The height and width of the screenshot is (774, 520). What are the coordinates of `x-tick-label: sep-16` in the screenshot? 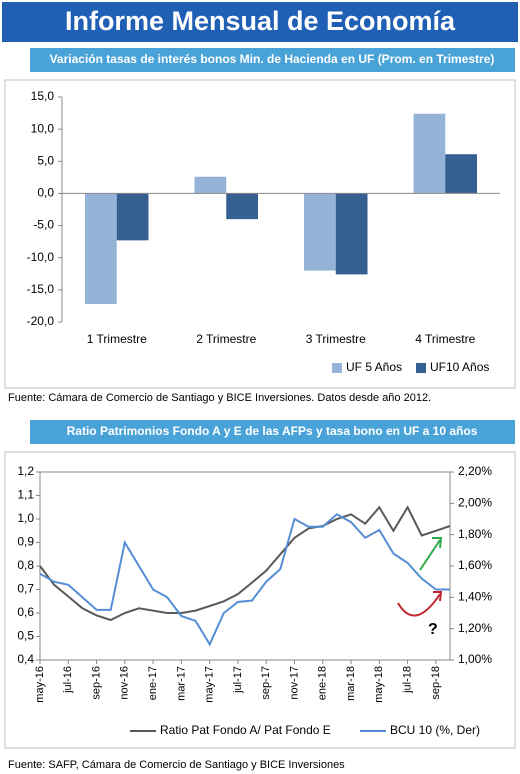 It's located at (96, 683).